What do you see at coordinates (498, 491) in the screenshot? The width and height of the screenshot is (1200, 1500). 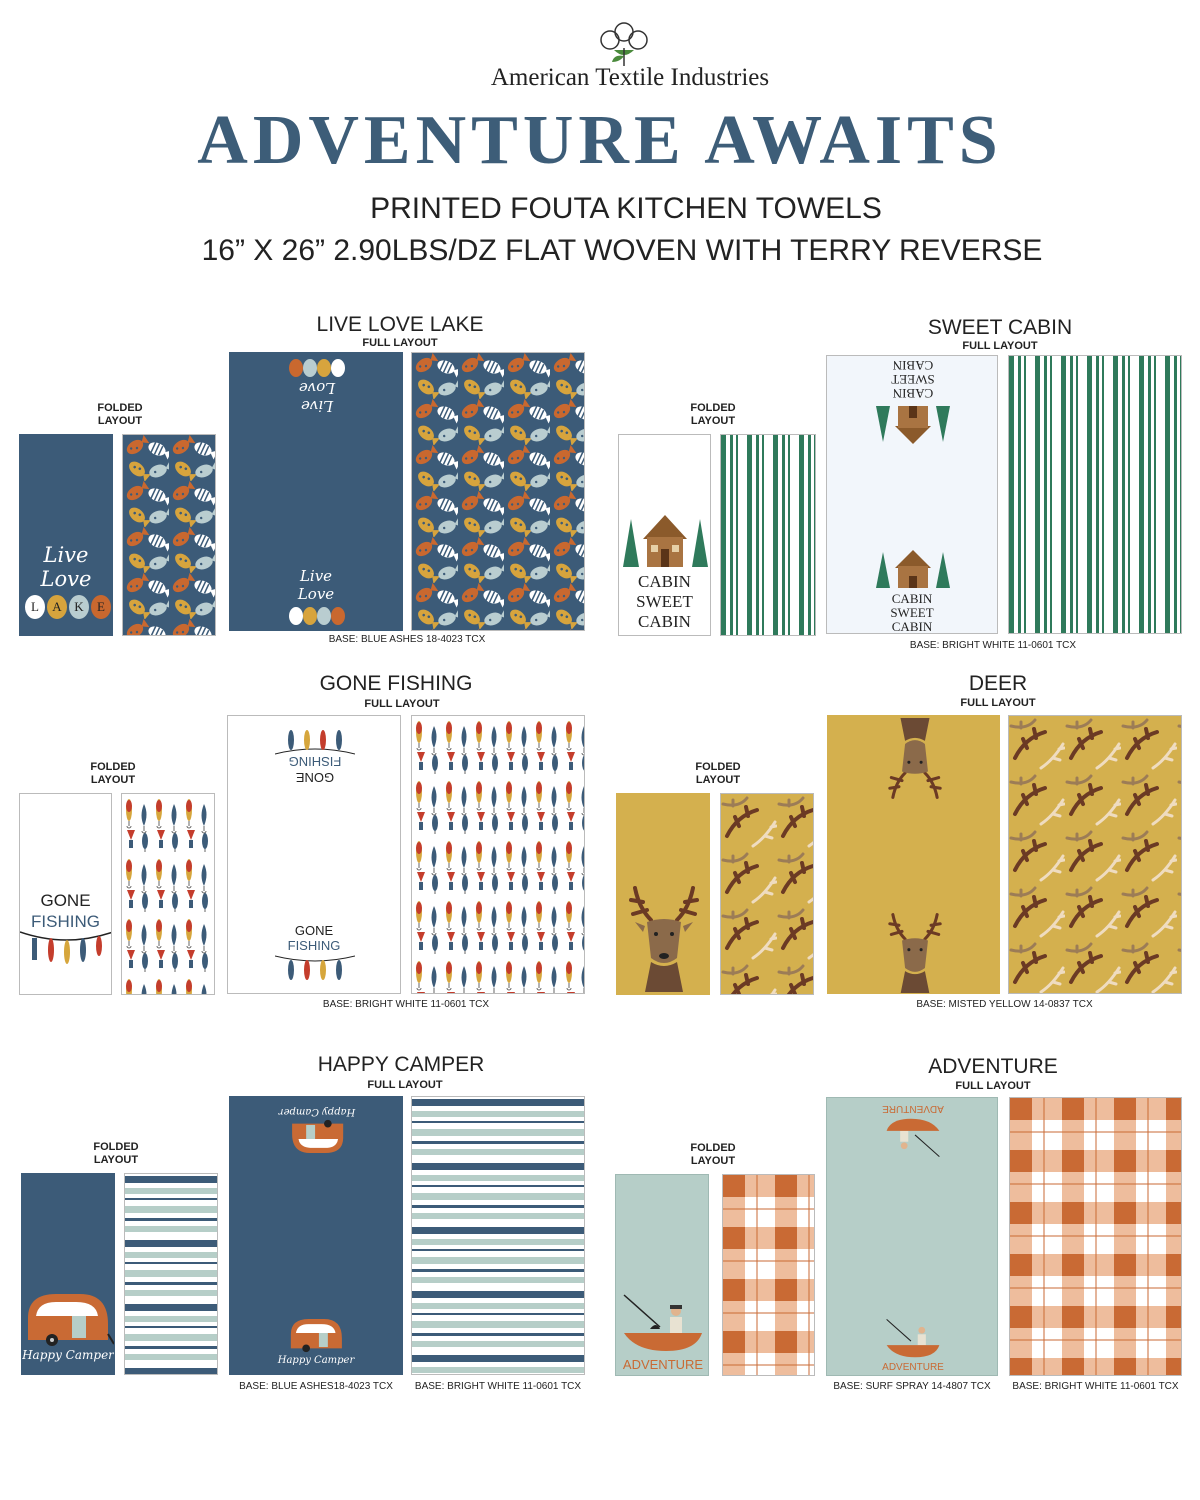 I see `towel-lake-full-pattern` at bounding box center [498, 491].